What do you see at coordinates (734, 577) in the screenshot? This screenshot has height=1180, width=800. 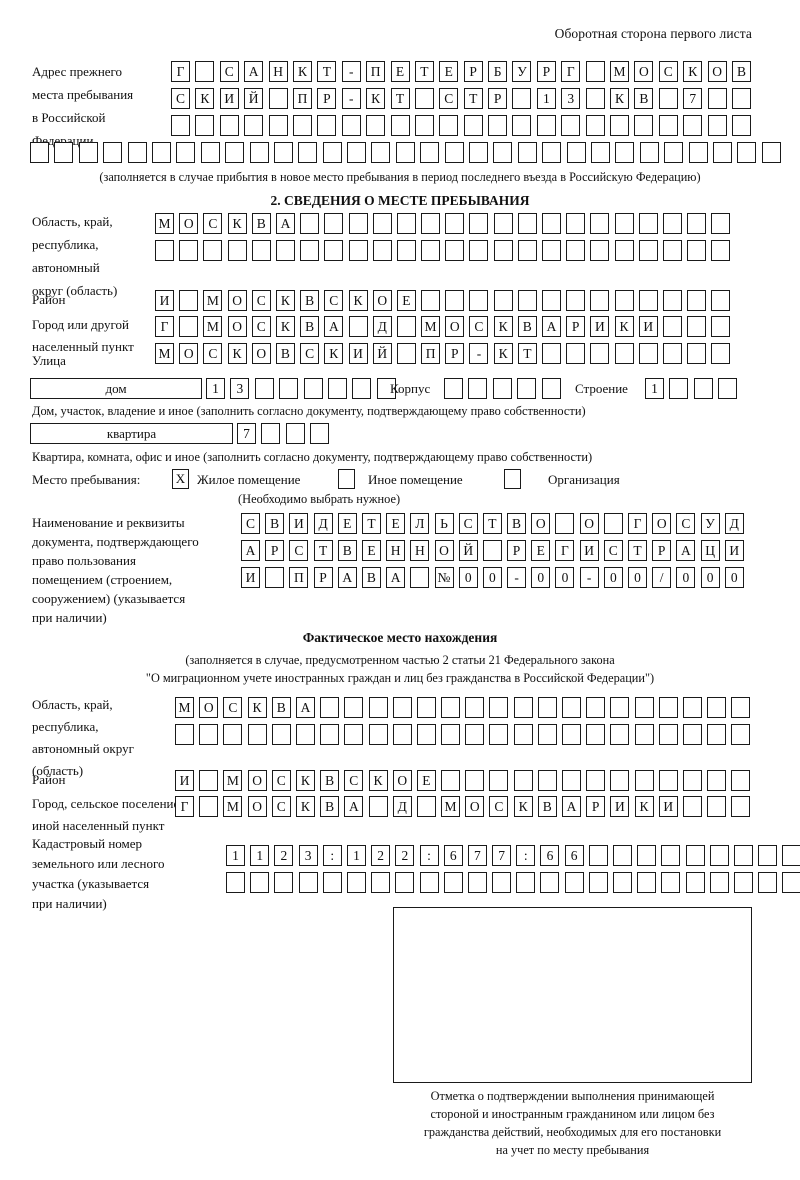 I see `doc-r3-cell-21: 0` at bounding box center [734, 577].